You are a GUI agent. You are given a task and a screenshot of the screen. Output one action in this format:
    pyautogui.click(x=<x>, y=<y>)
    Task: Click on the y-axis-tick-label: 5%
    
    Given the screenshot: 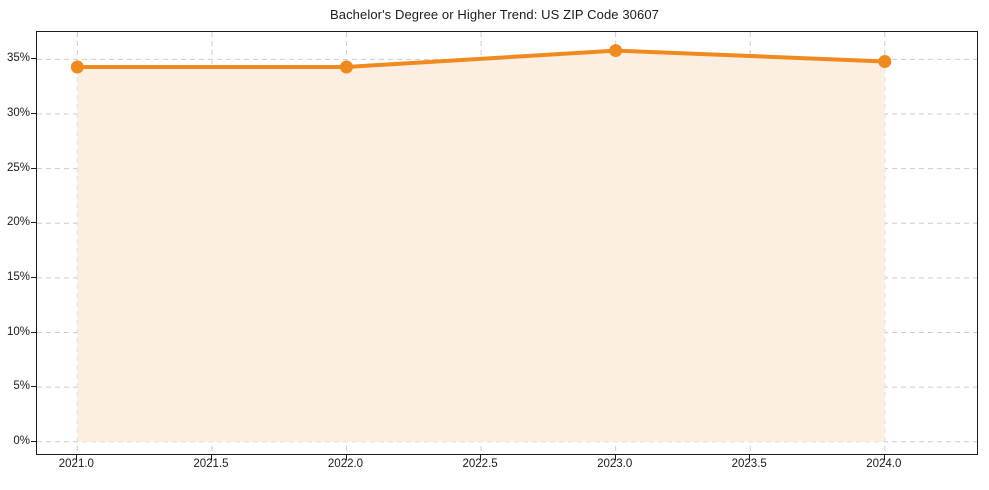 What is the action you would take?
    pyautogui.click(x=21, y=386)
    